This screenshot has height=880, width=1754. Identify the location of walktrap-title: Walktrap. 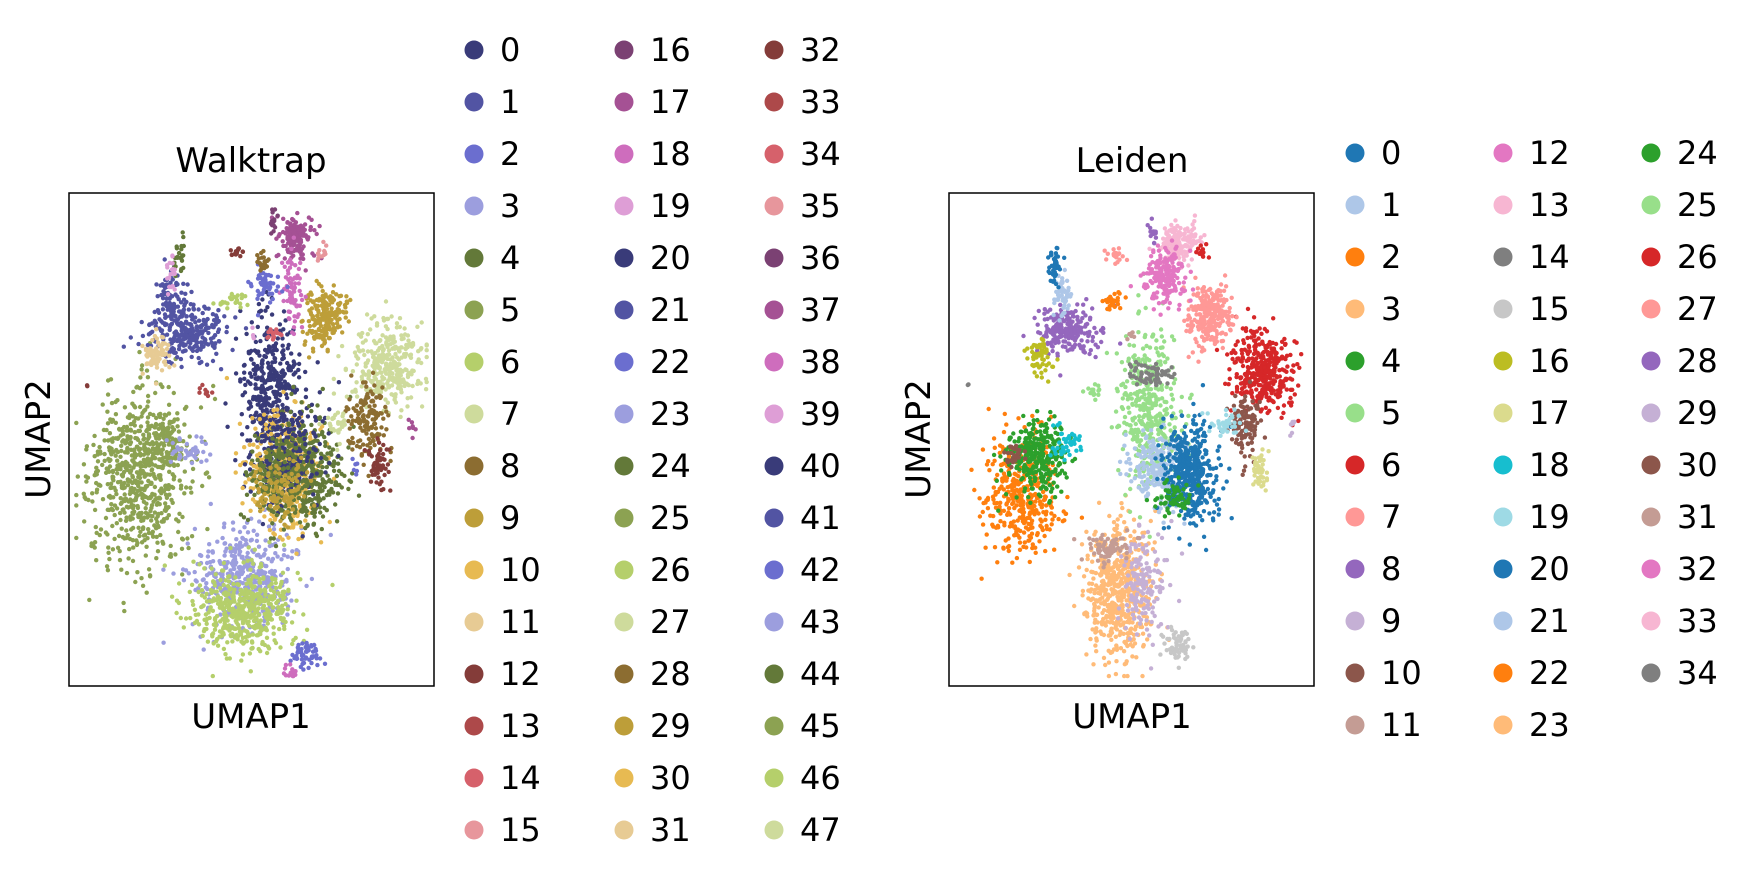
(250, 161).